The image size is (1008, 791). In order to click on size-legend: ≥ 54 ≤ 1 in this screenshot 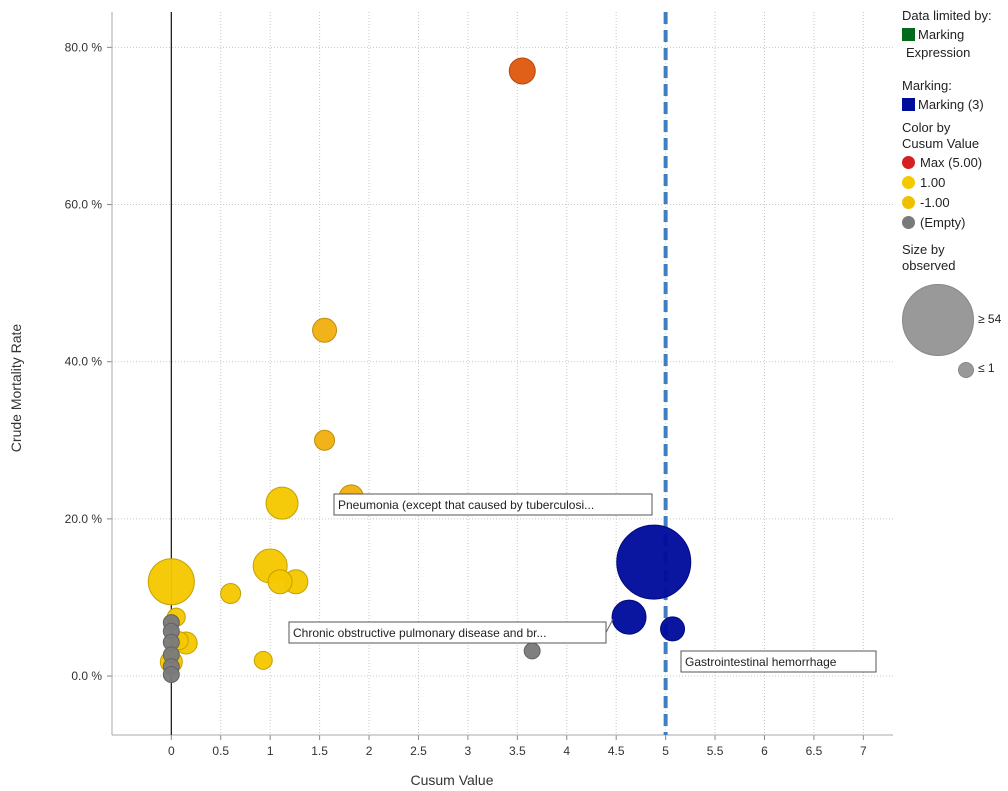, I will do `click(955, 326)`.